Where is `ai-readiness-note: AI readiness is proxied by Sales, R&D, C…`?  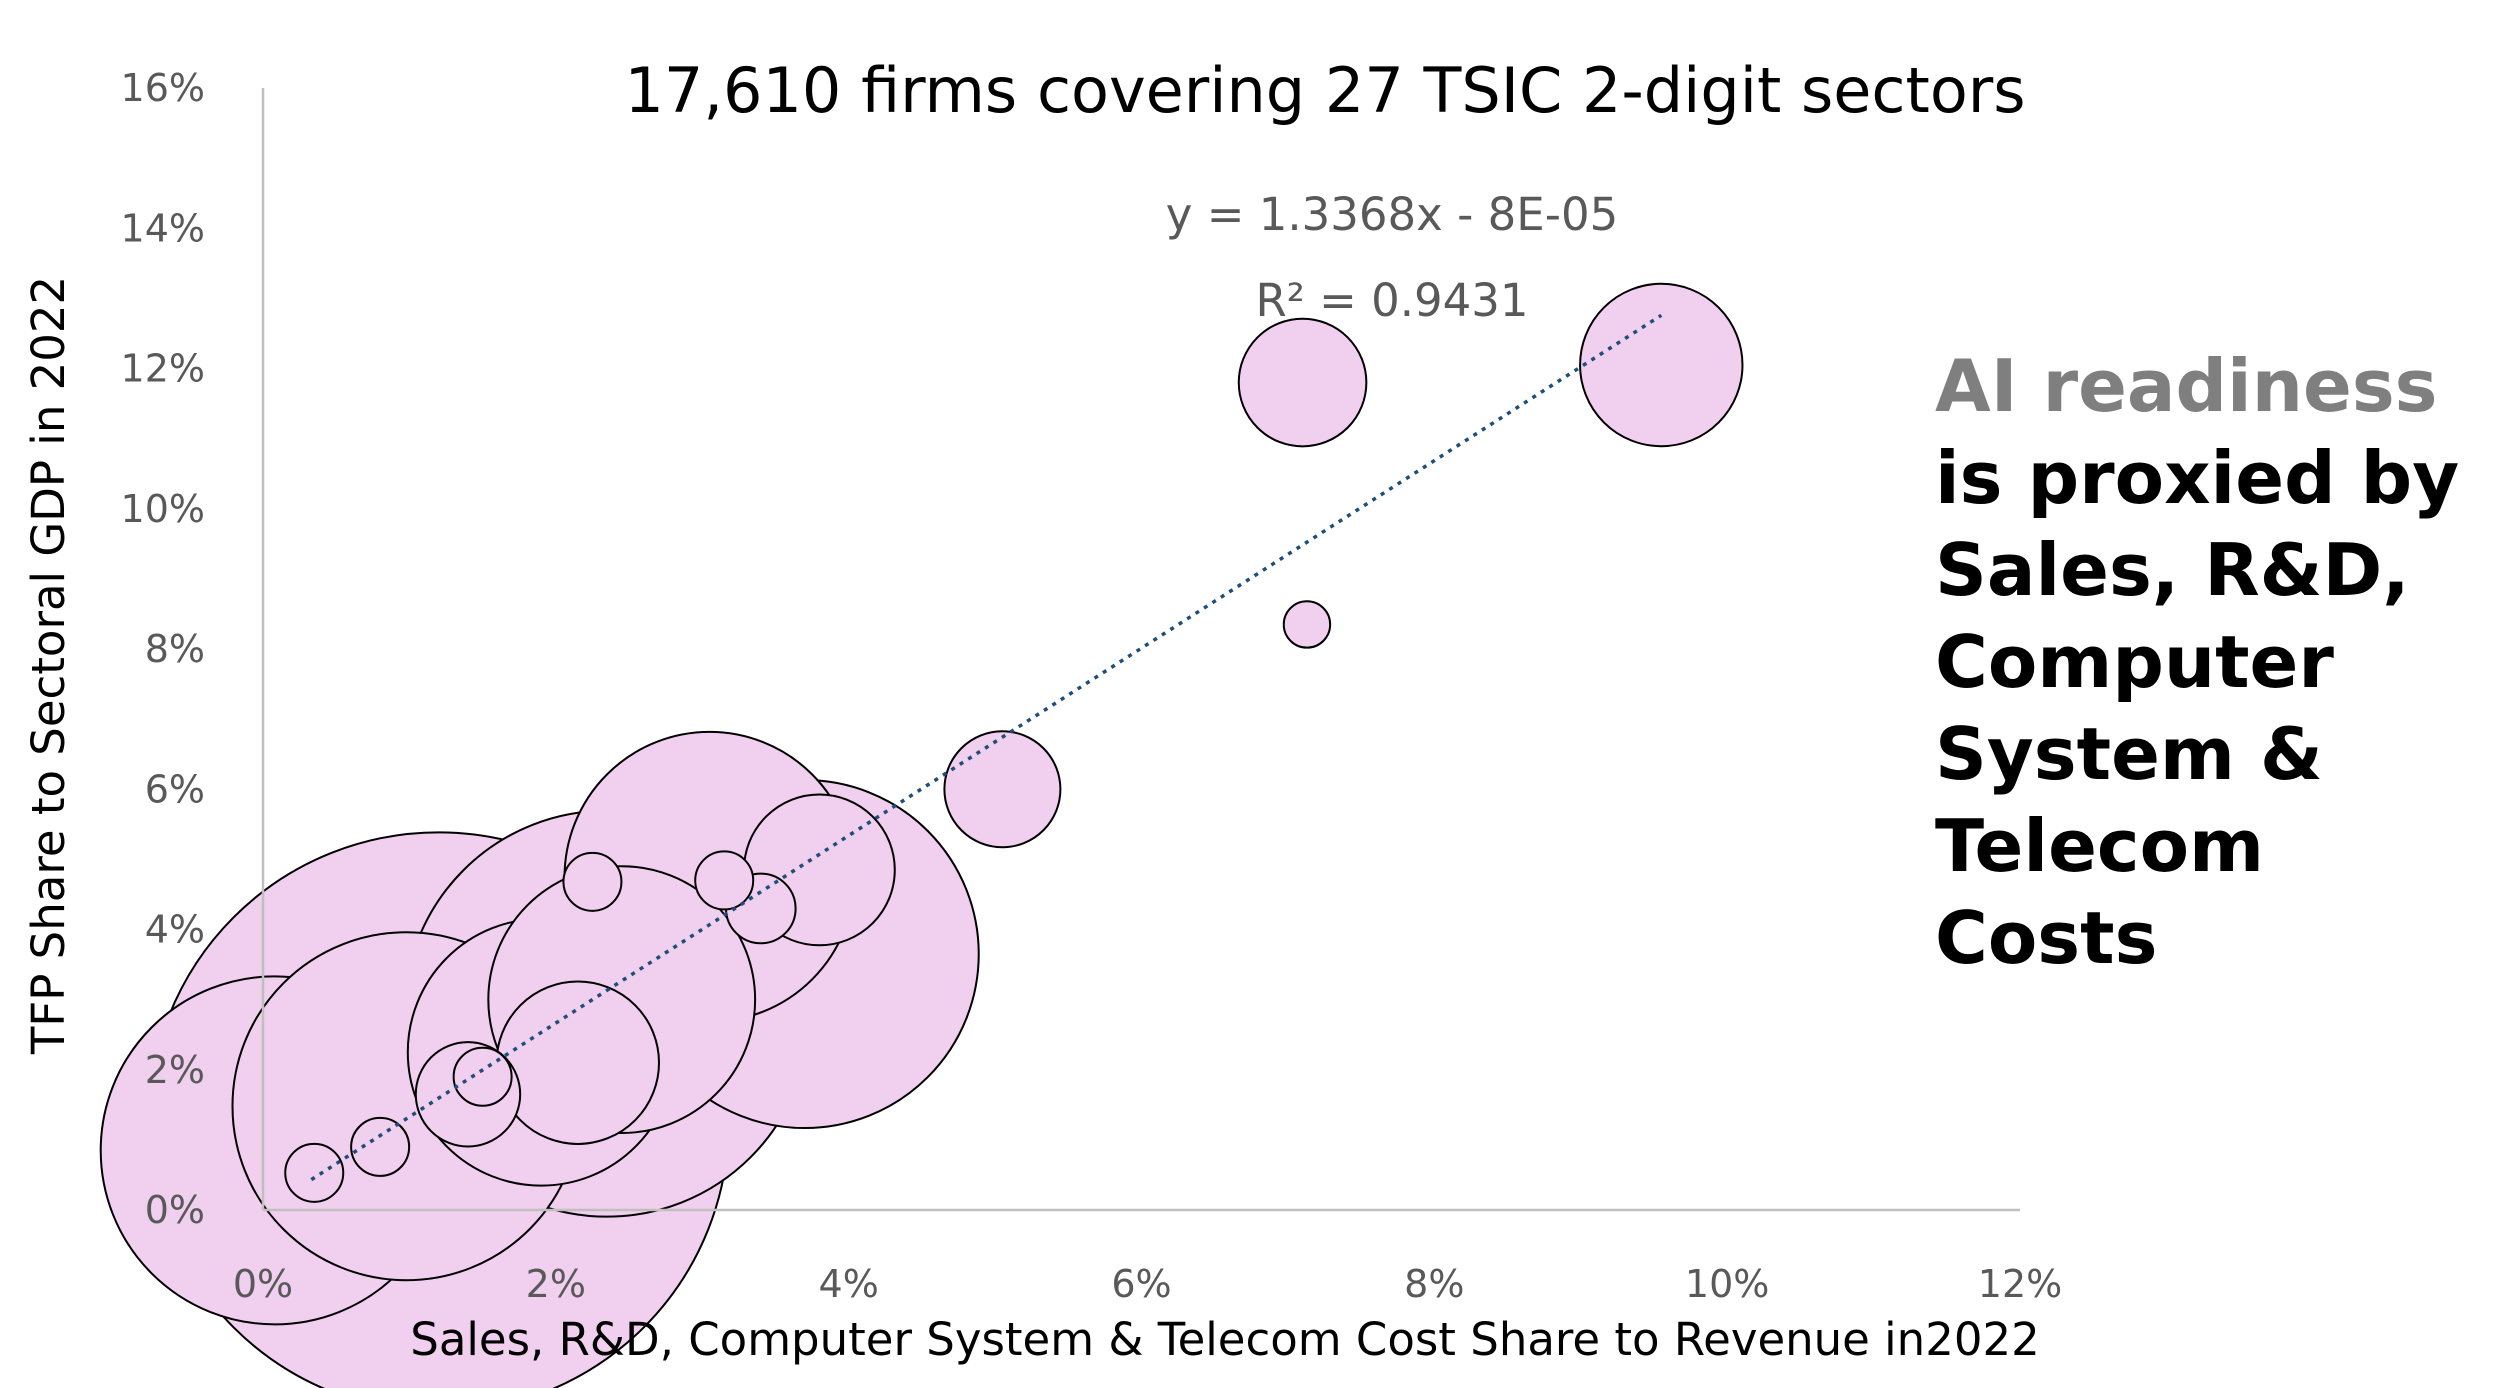 ai-readiness-note: AI readiness is proxied by Sales, R&D, C… is located at coordinates (2205, 662).